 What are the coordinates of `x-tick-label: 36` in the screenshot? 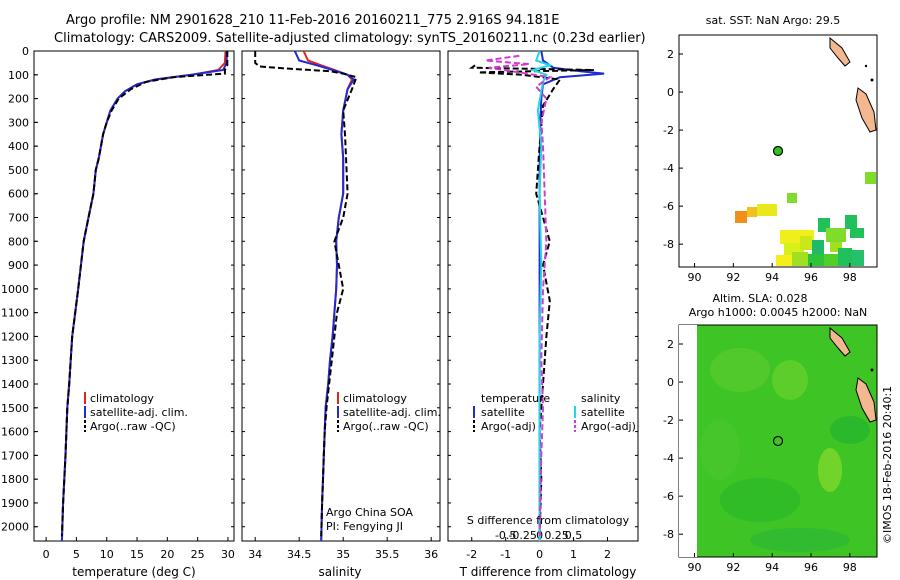 It's located at (431, 554).